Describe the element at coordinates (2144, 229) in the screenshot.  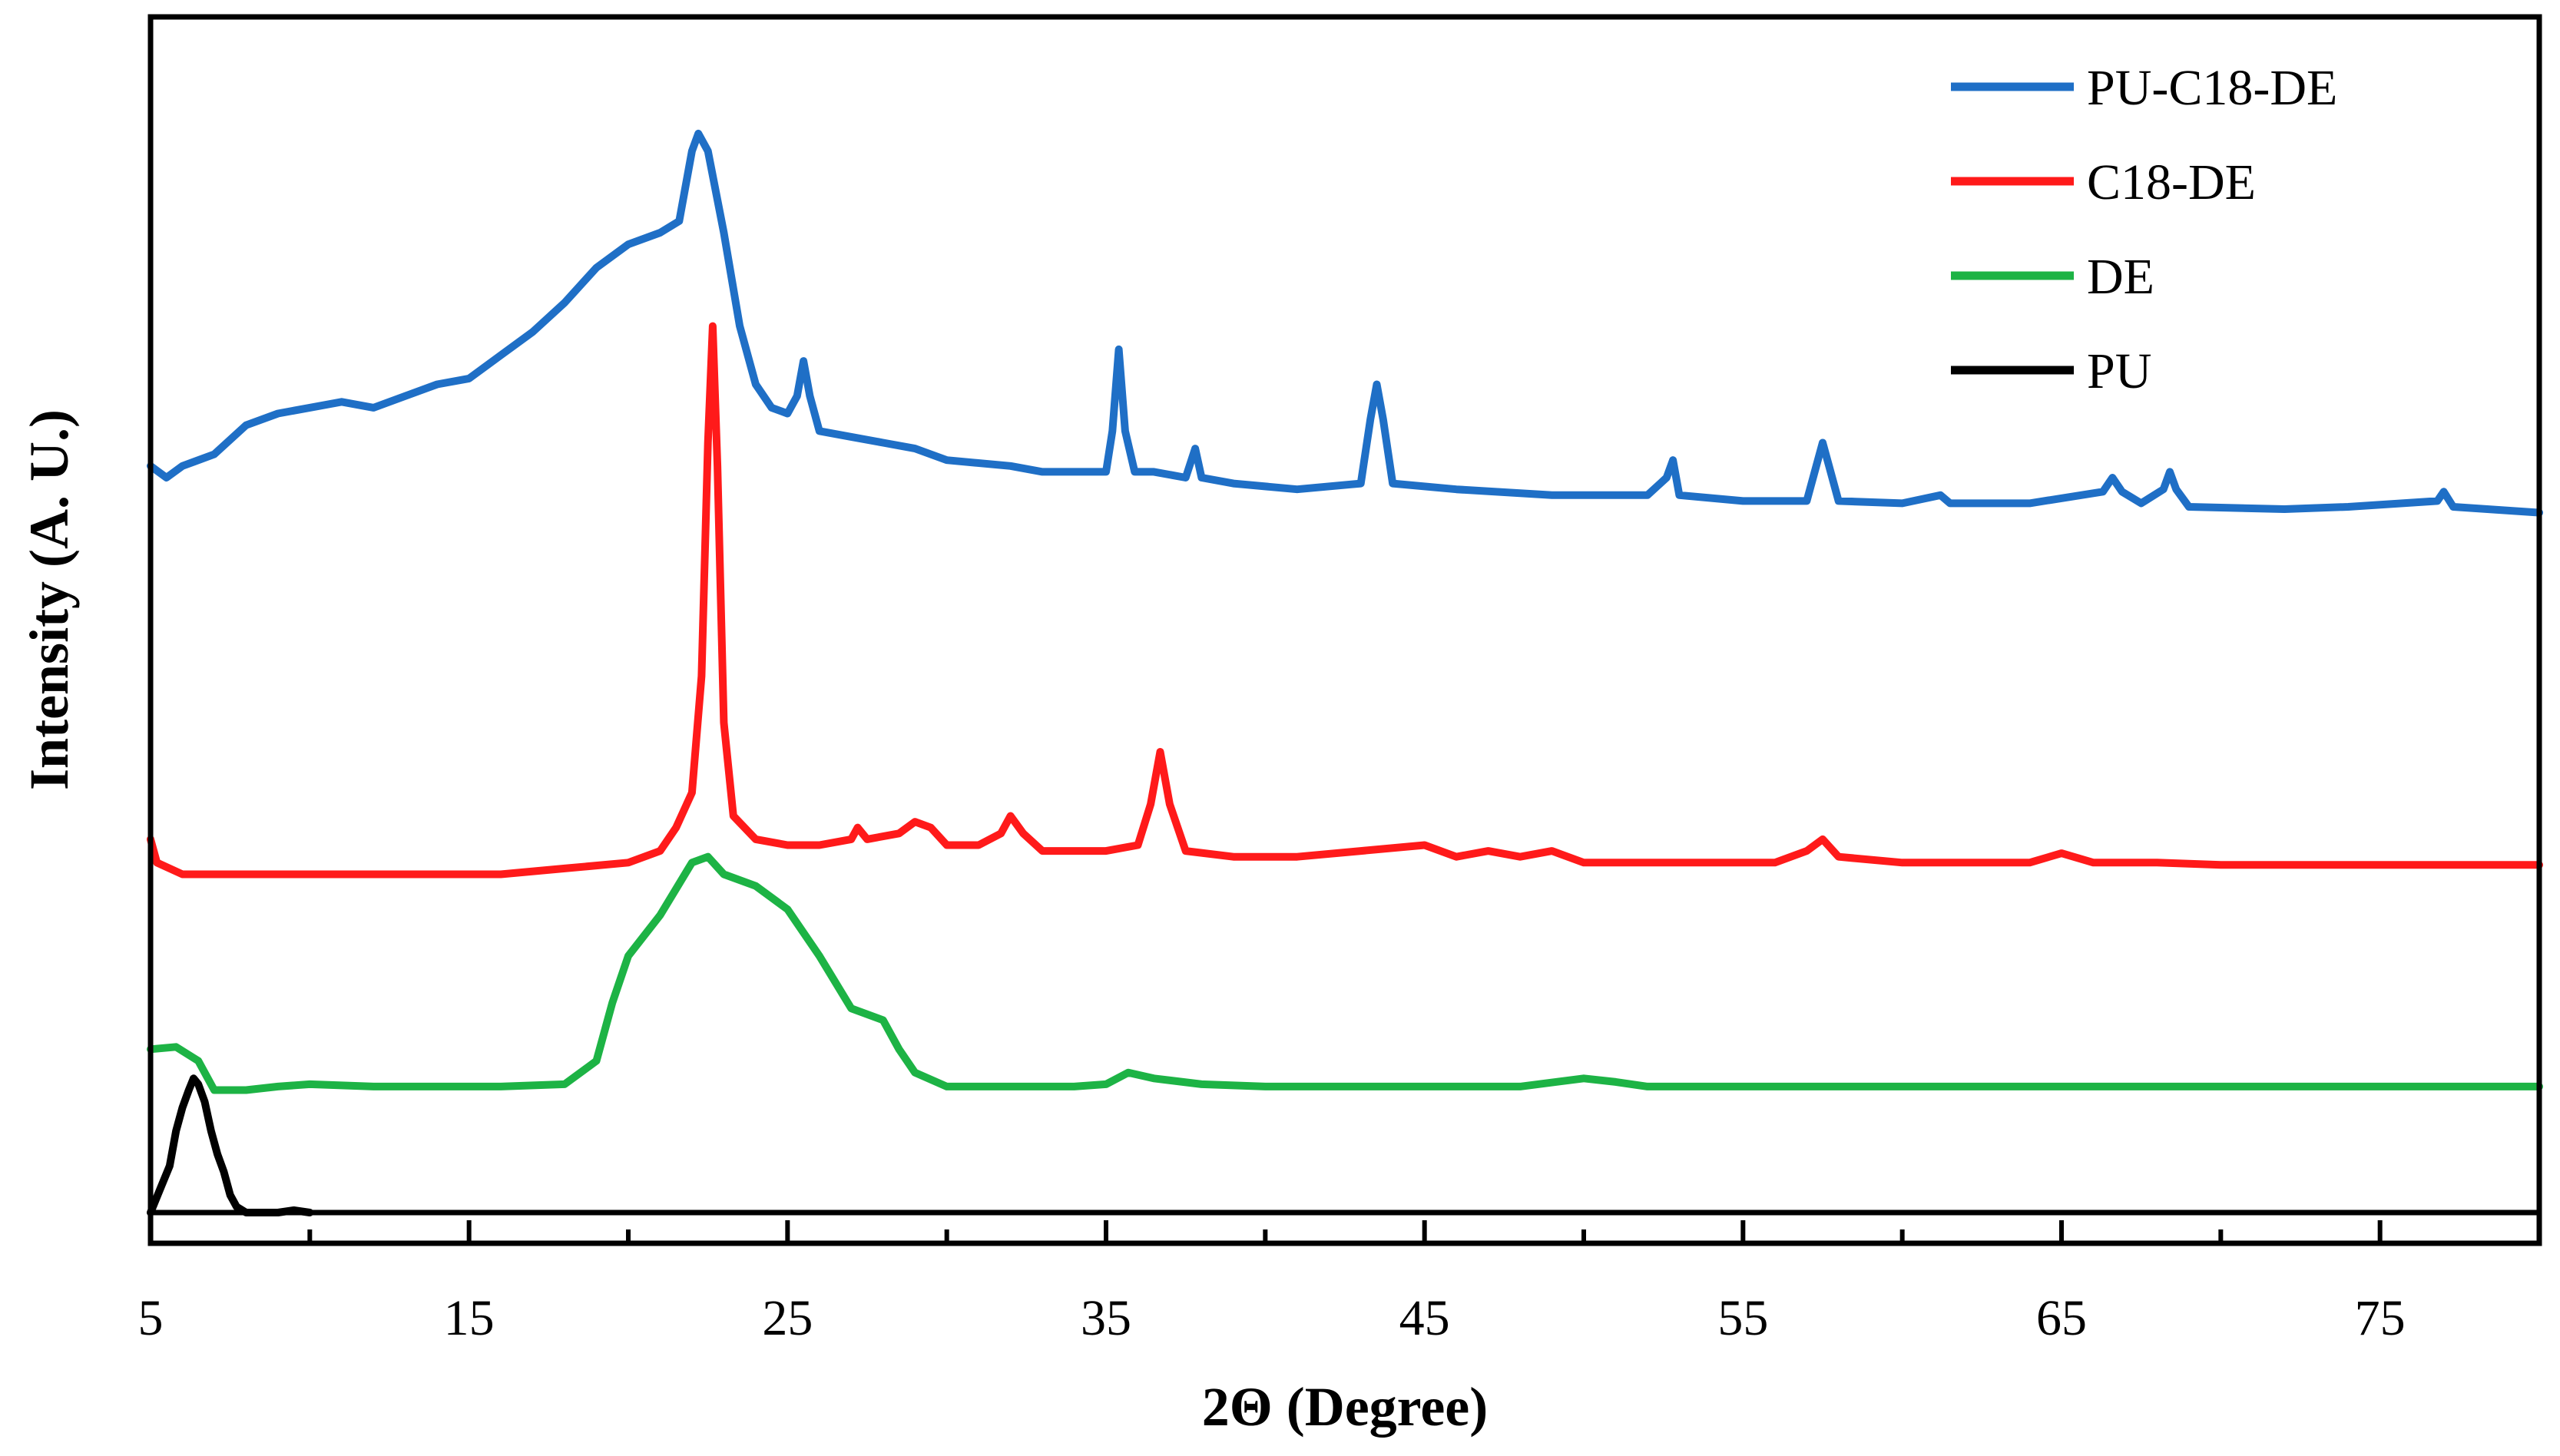
I see `legend: PU-C18-DE C18-DE DE PU` at that location.